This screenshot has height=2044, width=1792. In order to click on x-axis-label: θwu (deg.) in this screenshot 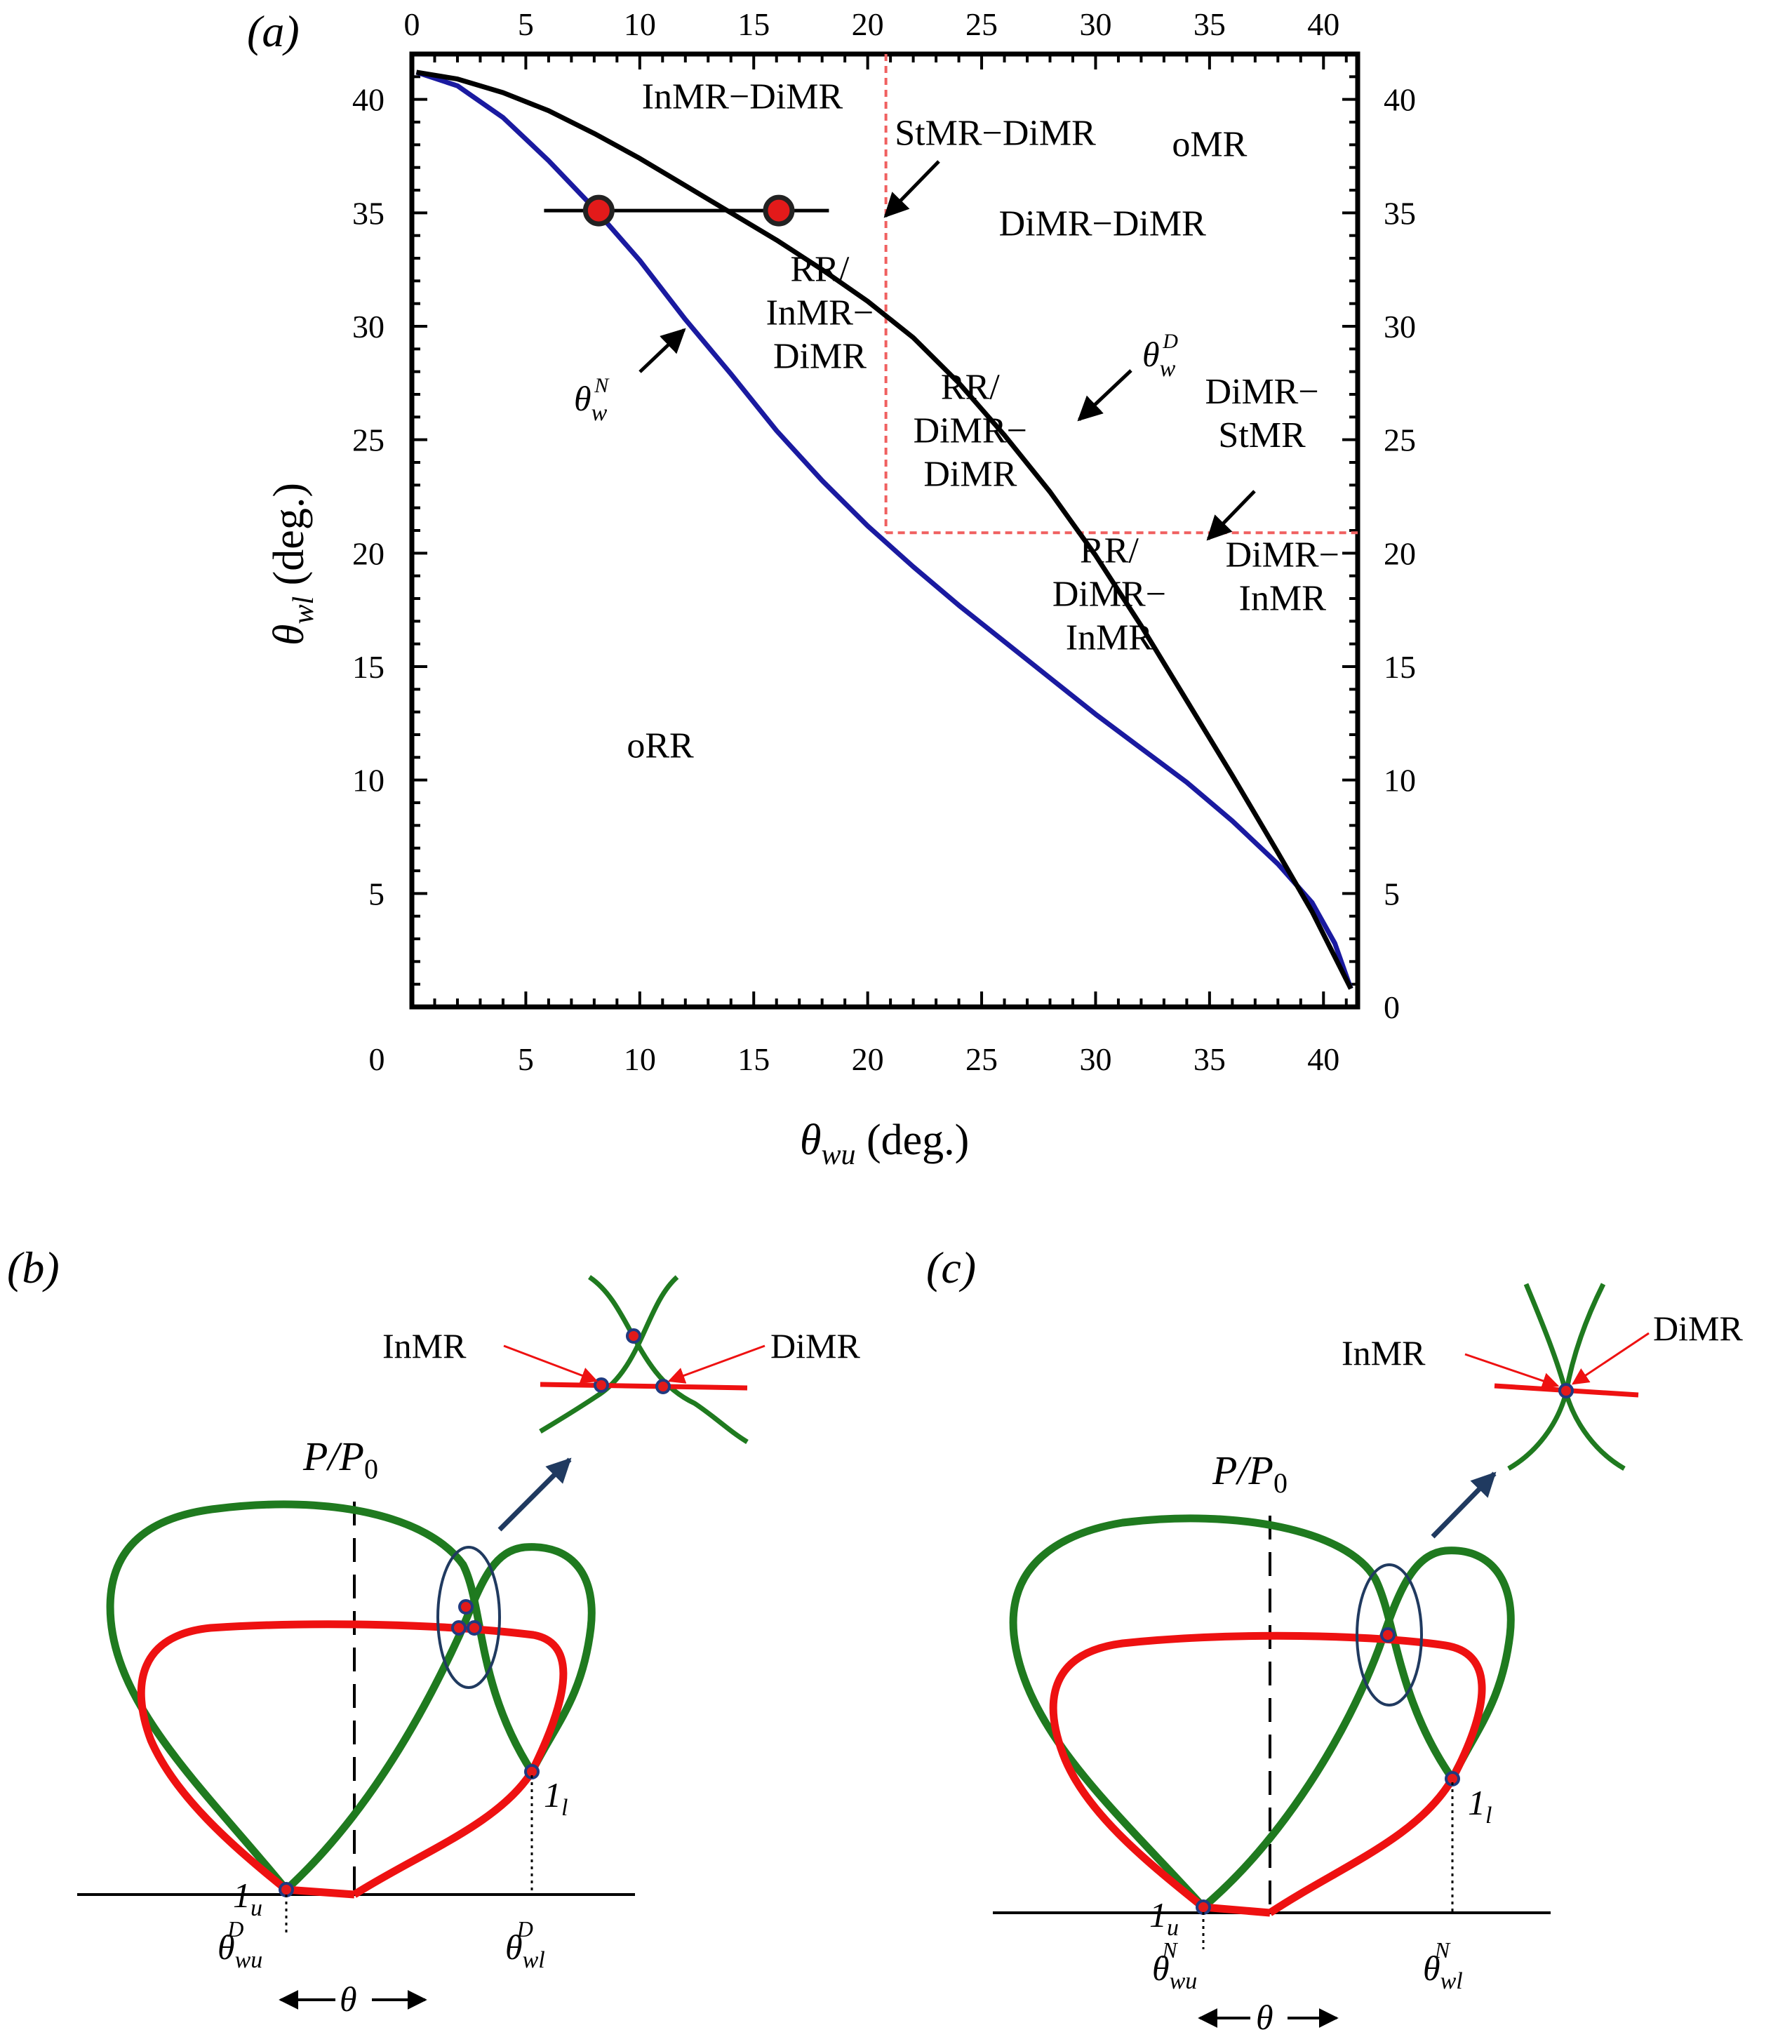, I will do `click(884, 1143)`.